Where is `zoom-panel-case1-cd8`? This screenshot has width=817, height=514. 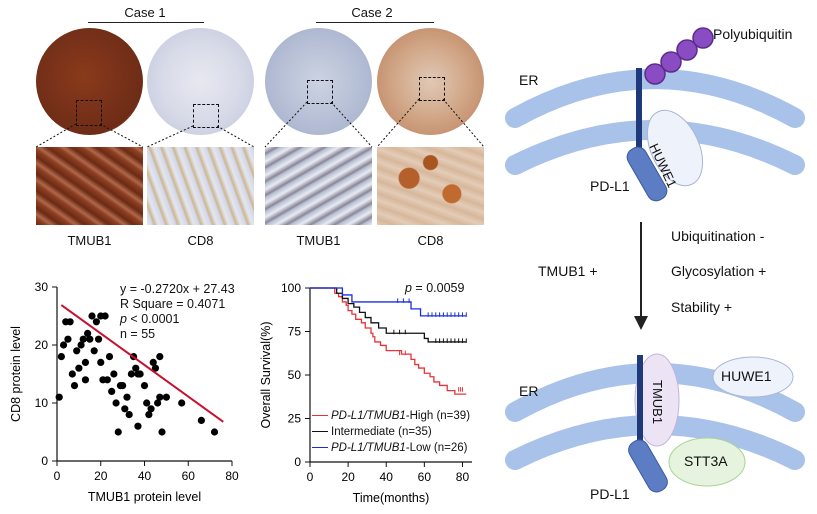
zoom-panel-case1-cd8 is located at coordinates (200, 186).